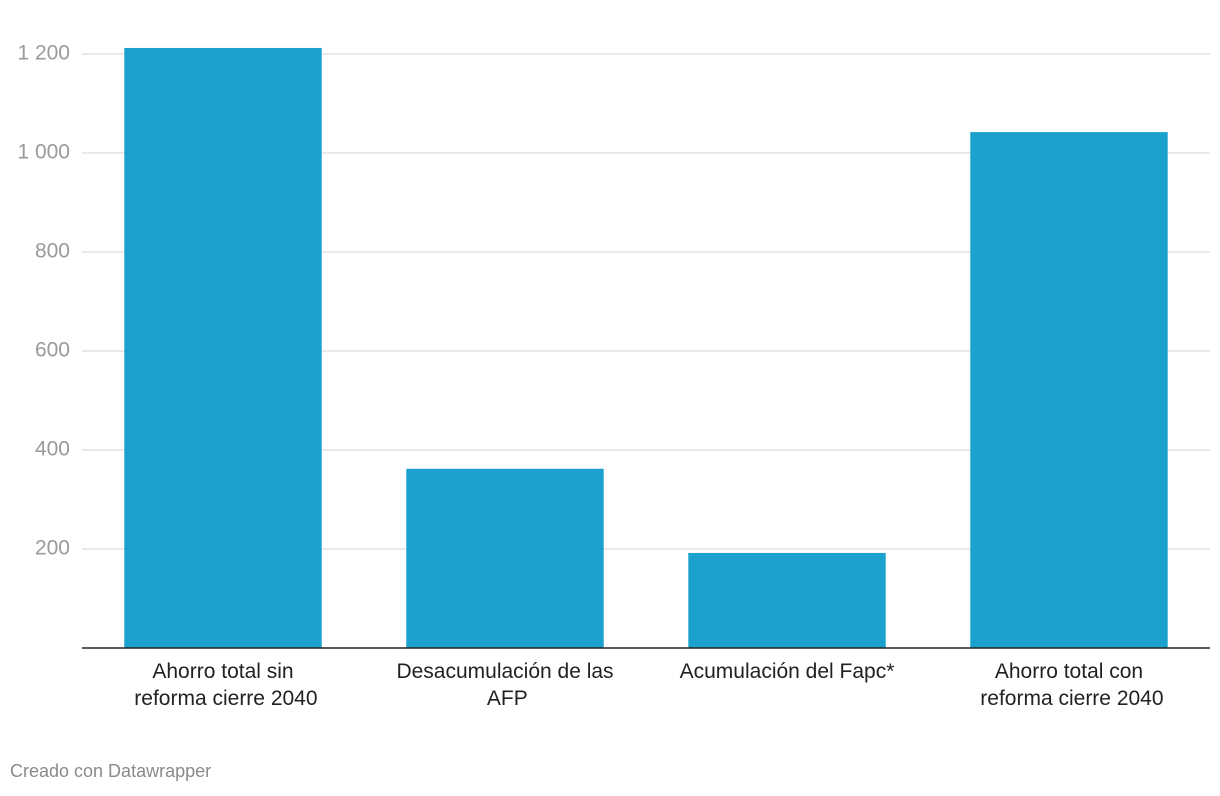  I want to click on x-tick-label: Acumulación del Fapc*, so click(787, 671).